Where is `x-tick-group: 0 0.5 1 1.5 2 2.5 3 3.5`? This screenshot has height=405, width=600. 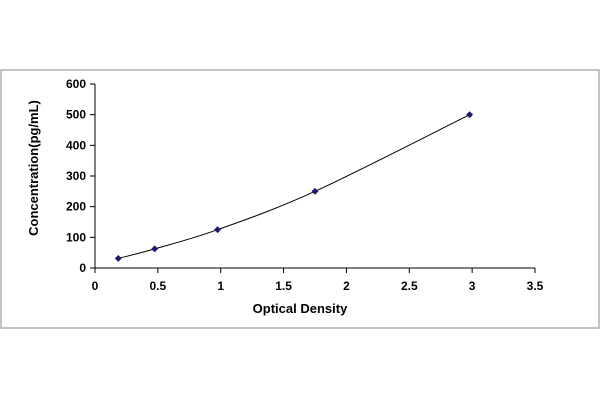 x-tick-group: 0 0.5 1 1.5 2 2.5 3 3.5 is located at coordinates (318, 280).